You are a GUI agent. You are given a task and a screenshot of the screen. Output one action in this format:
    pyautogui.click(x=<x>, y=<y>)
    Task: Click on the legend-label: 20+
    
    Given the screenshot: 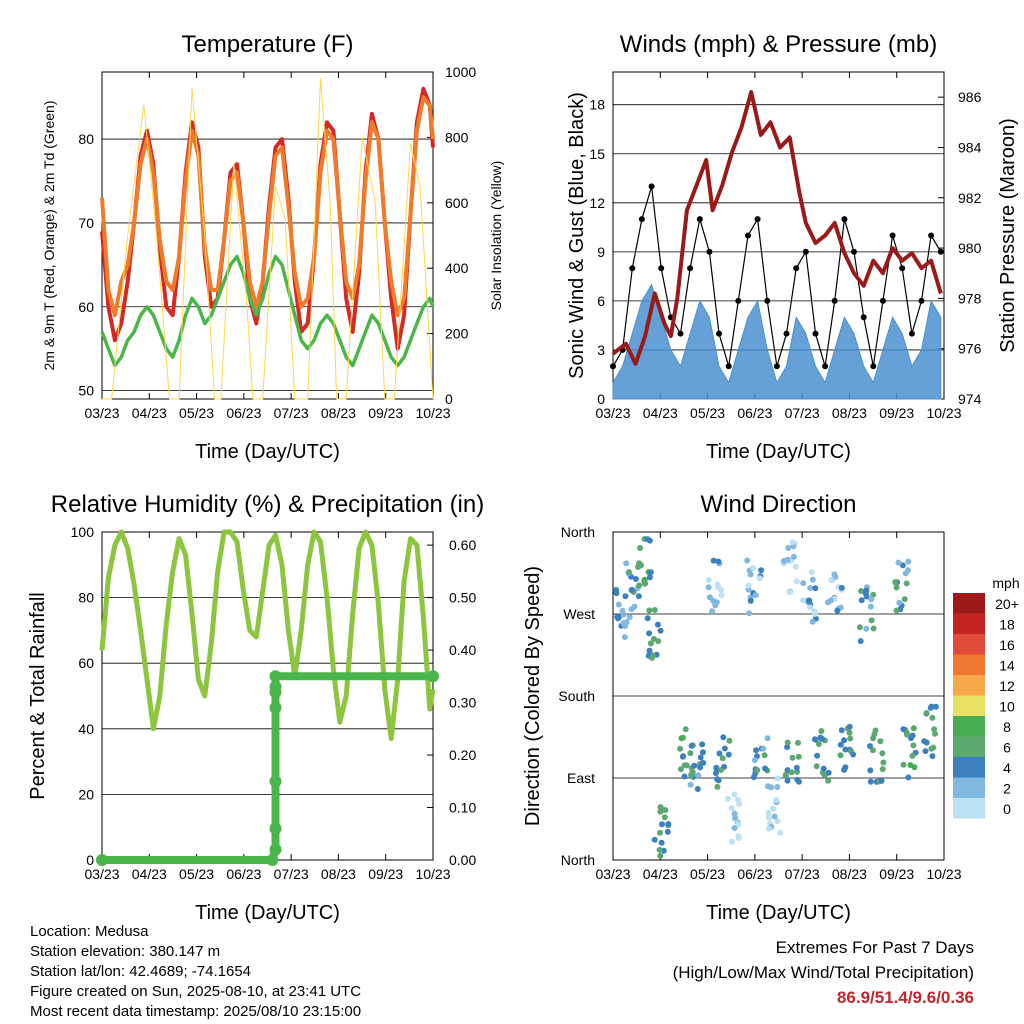 What is the action you would take?
    pyautogui.click(x=1007, y=604)
    